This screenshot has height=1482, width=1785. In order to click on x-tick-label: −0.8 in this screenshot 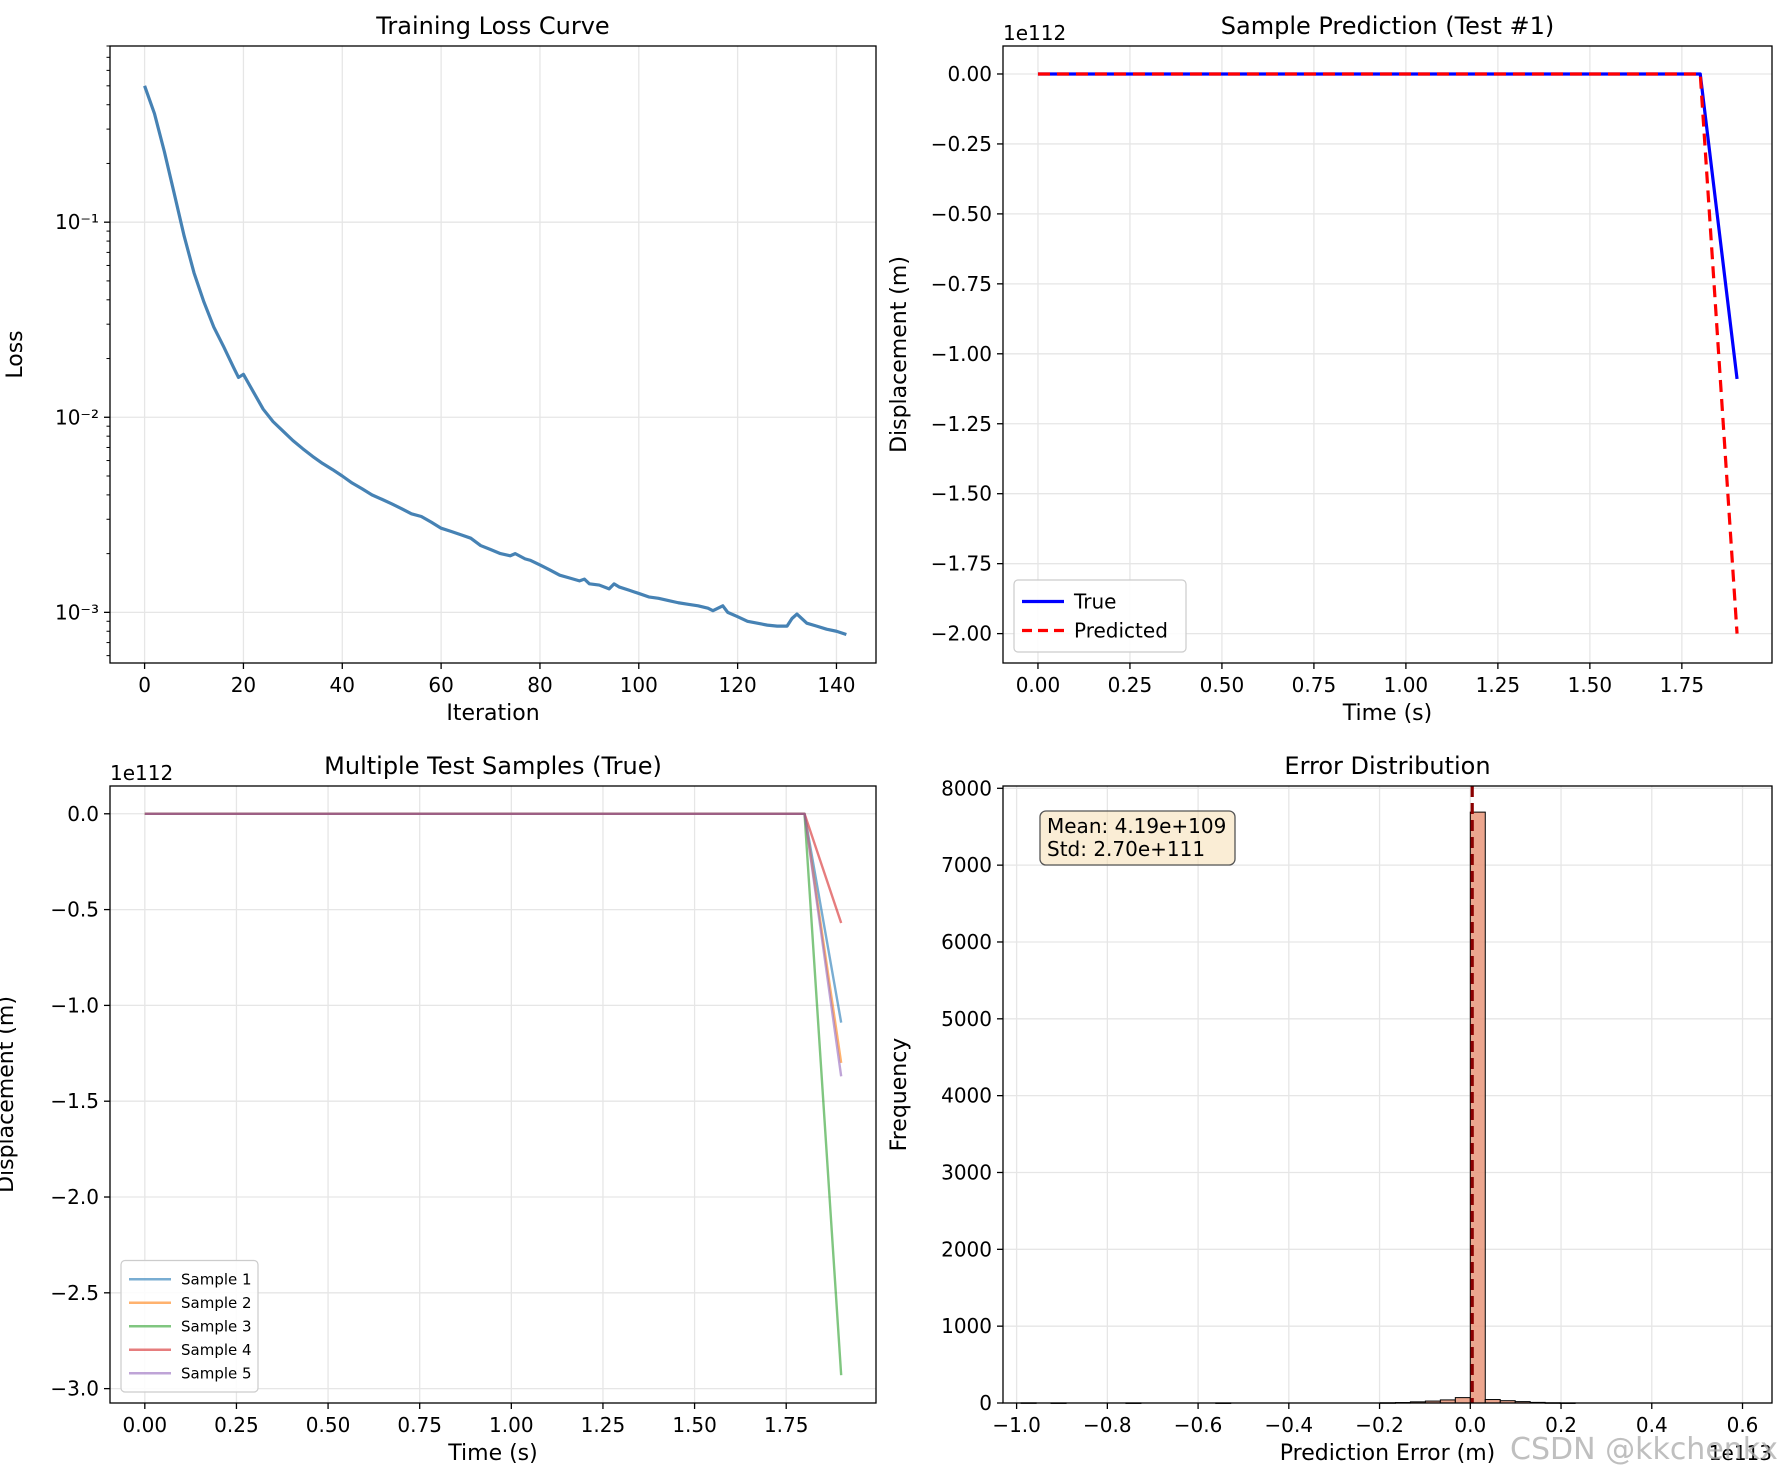, I will do `click(1107, 1425)`.